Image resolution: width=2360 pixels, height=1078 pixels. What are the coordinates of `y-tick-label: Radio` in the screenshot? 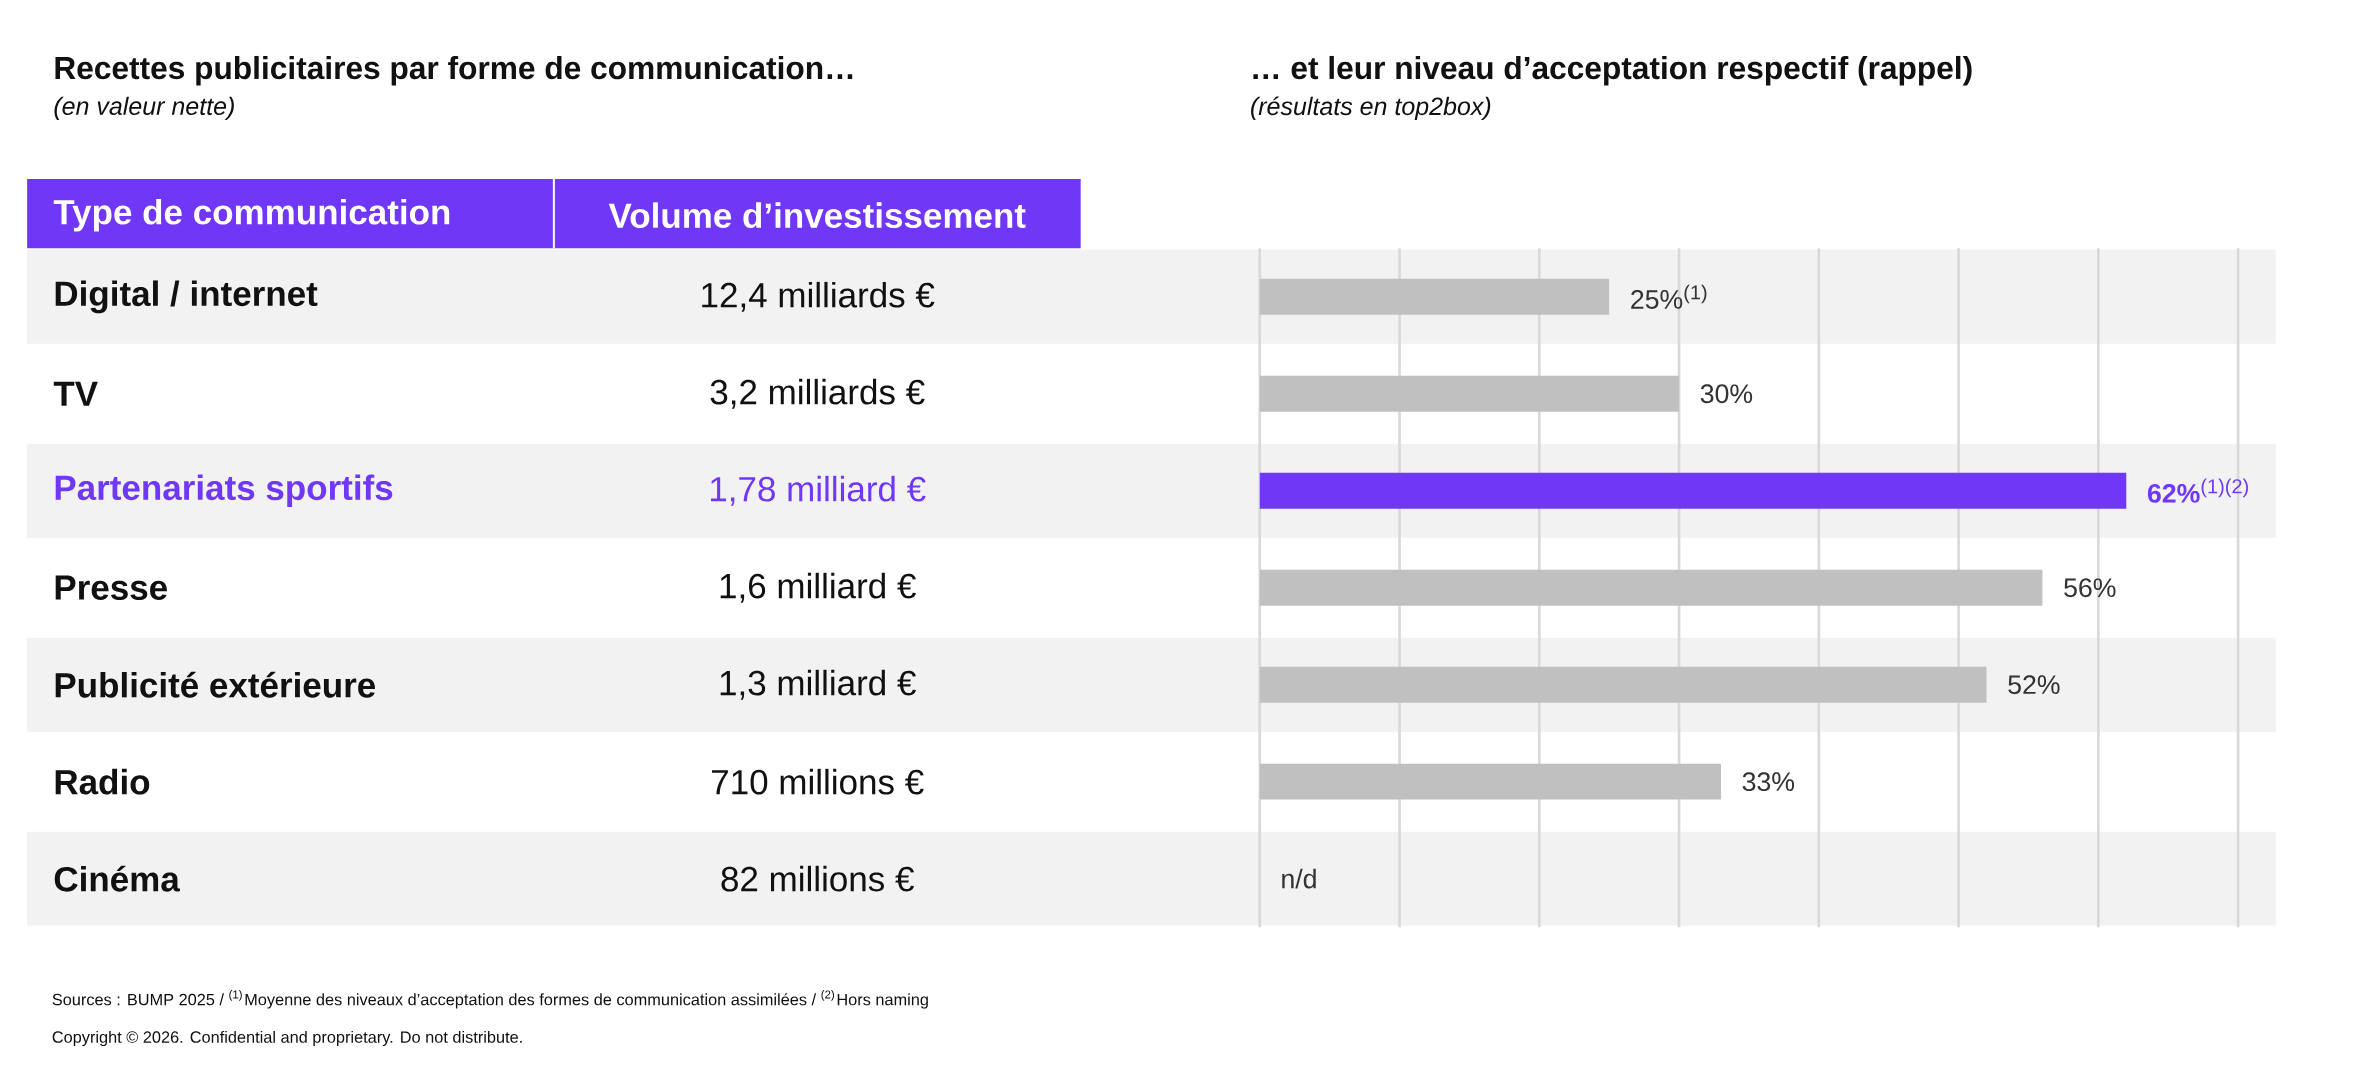 It's located at (102, 782).